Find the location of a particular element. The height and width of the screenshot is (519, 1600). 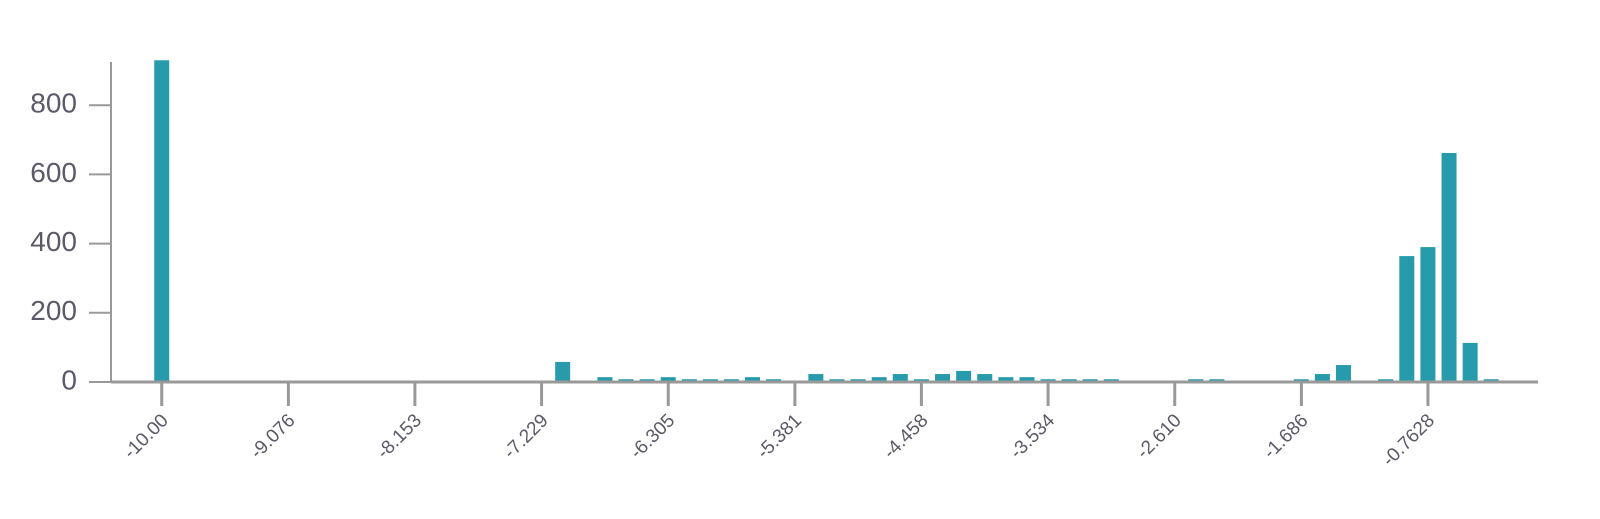

x-tick-label: -9.076 is located at coordinates (273, 436).